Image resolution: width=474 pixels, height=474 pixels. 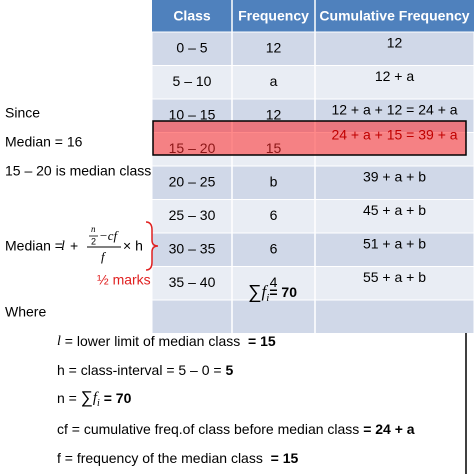 I want to click on desc: f = frequency of the median class, so click(x=164, y=458).